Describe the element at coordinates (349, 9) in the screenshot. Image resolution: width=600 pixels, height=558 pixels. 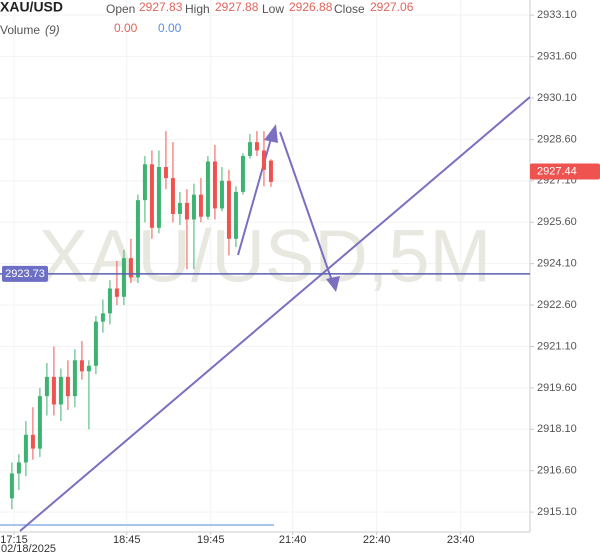
I see `close-label: Close` at that location.